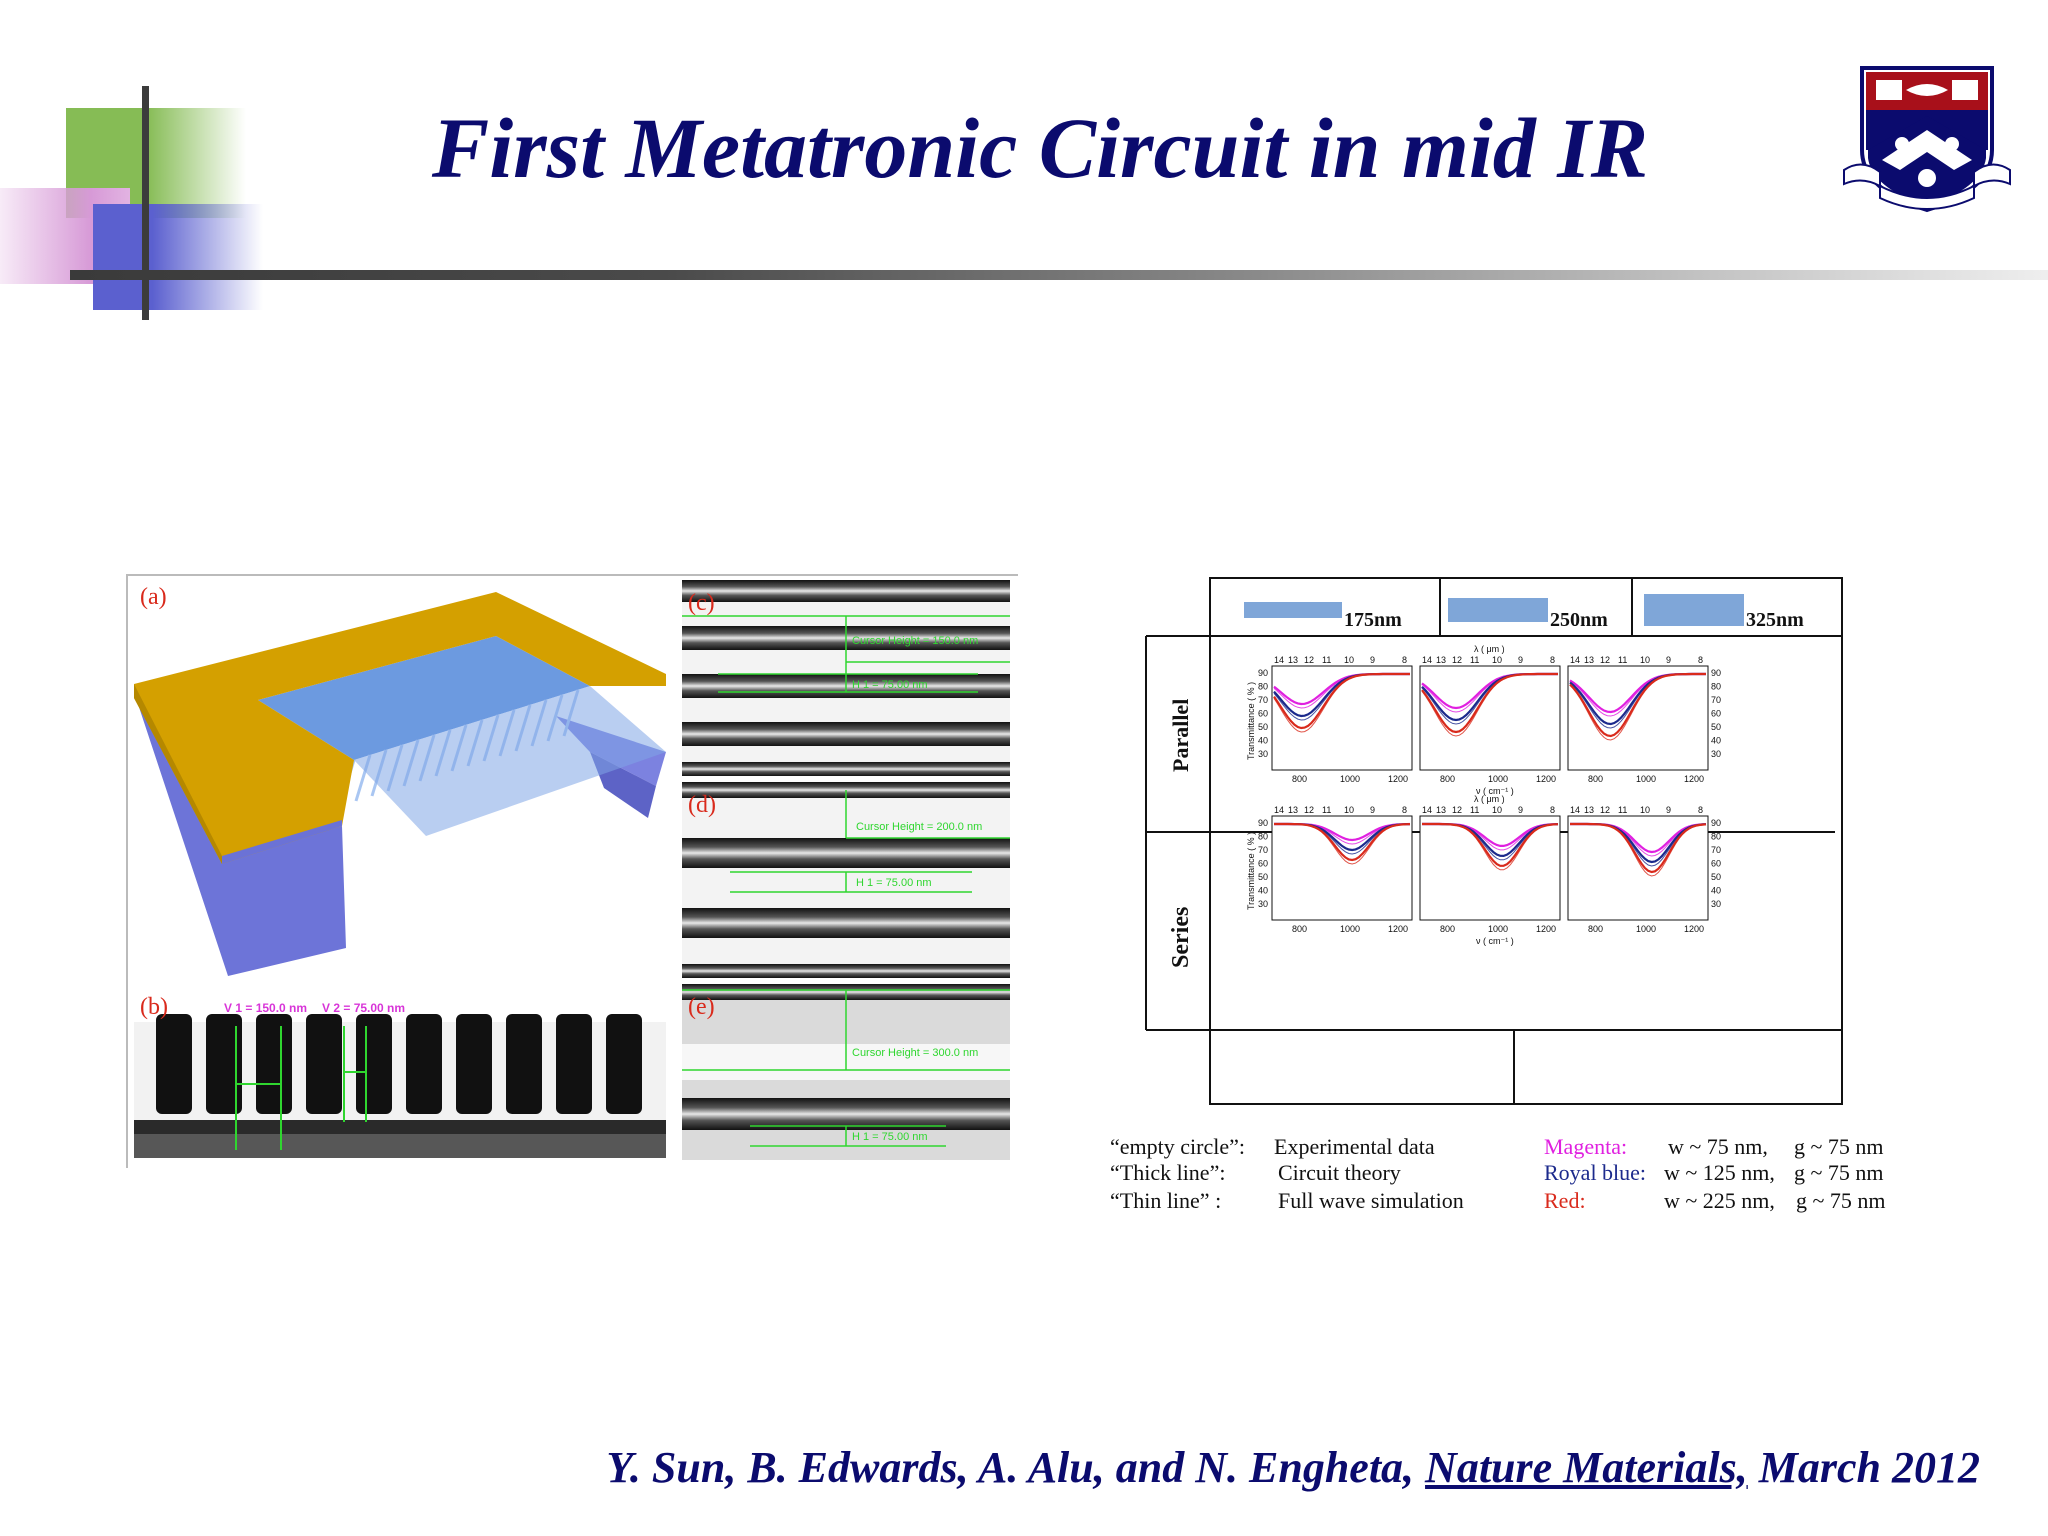  Describe the element at coordinates (1719, 1200) in the screenshot. I see `legend-w-3: w ~ 225 nm,` at that location.